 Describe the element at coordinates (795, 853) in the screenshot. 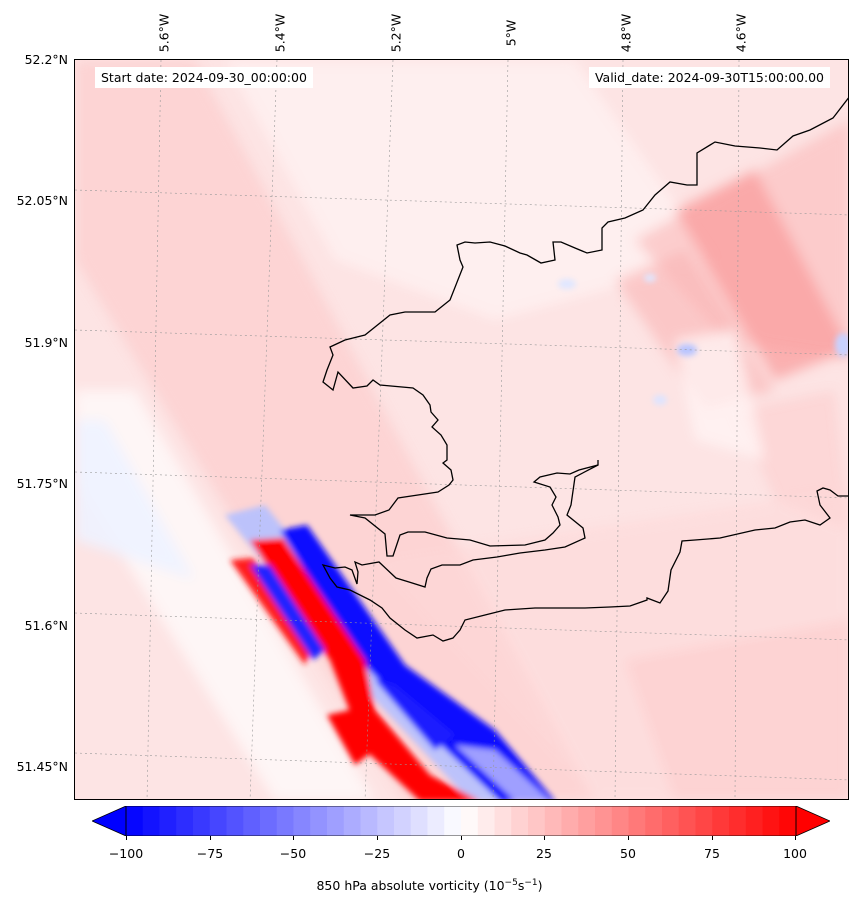

I see `colorbar-tick-label: 100` at that location.